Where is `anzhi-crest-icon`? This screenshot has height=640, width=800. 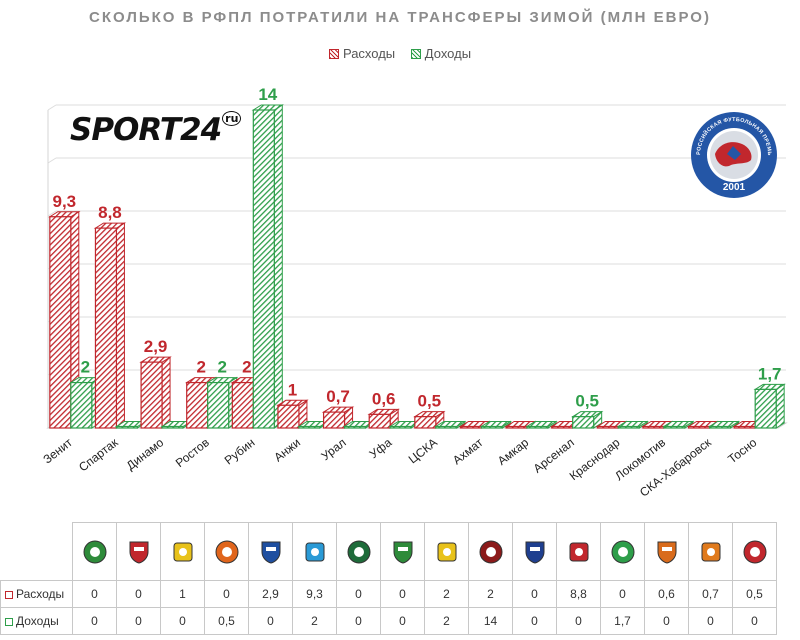 anzhi-crest-icon is located at coordinates (182, 551).